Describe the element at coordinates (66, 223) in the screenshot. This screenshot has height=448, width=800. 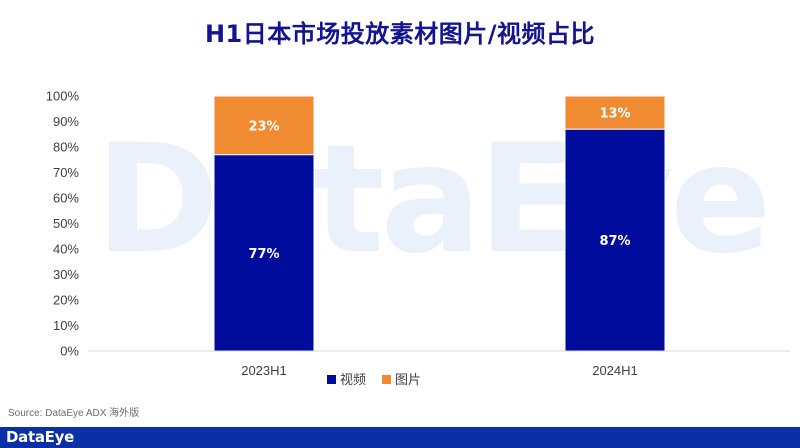
I see `y-tick-label: 50%` at that location.